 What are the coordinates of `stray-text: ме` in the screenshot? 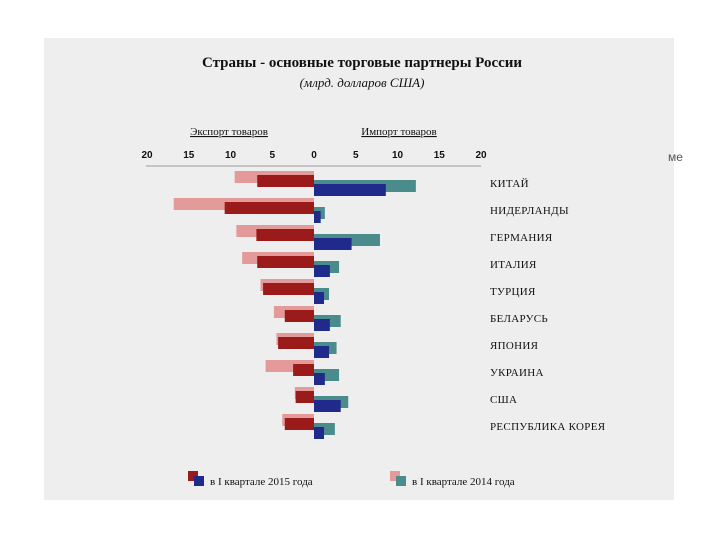 It's located at (675, 157).